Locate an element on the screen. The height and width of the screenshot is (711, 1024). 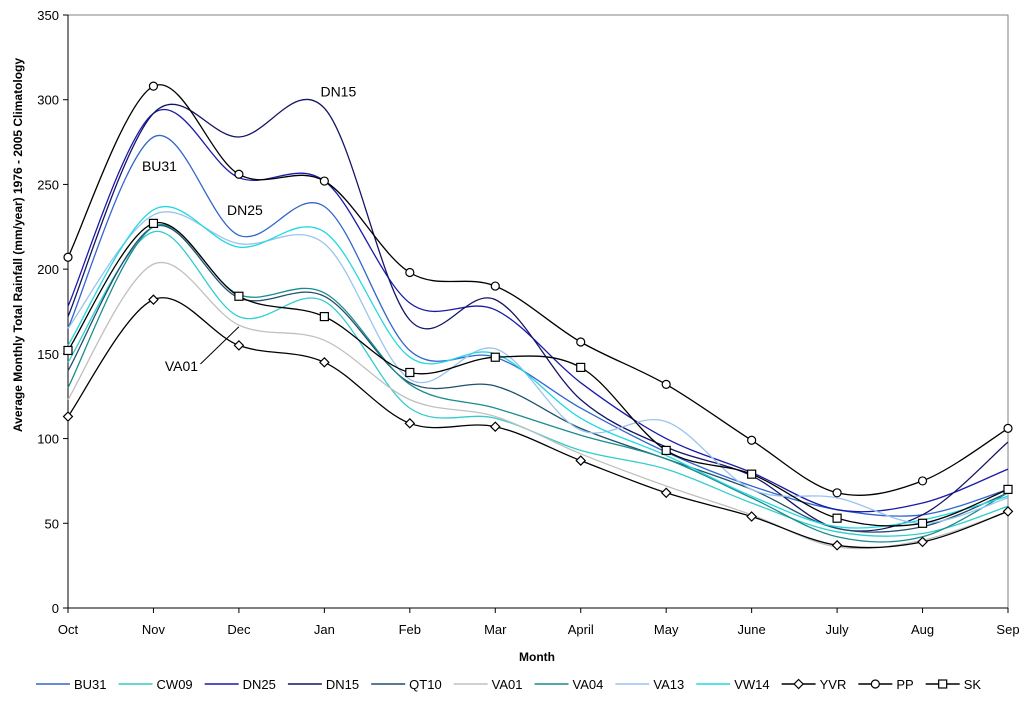
legend-label-yvr: YVR is located at coordinates (833, 684).